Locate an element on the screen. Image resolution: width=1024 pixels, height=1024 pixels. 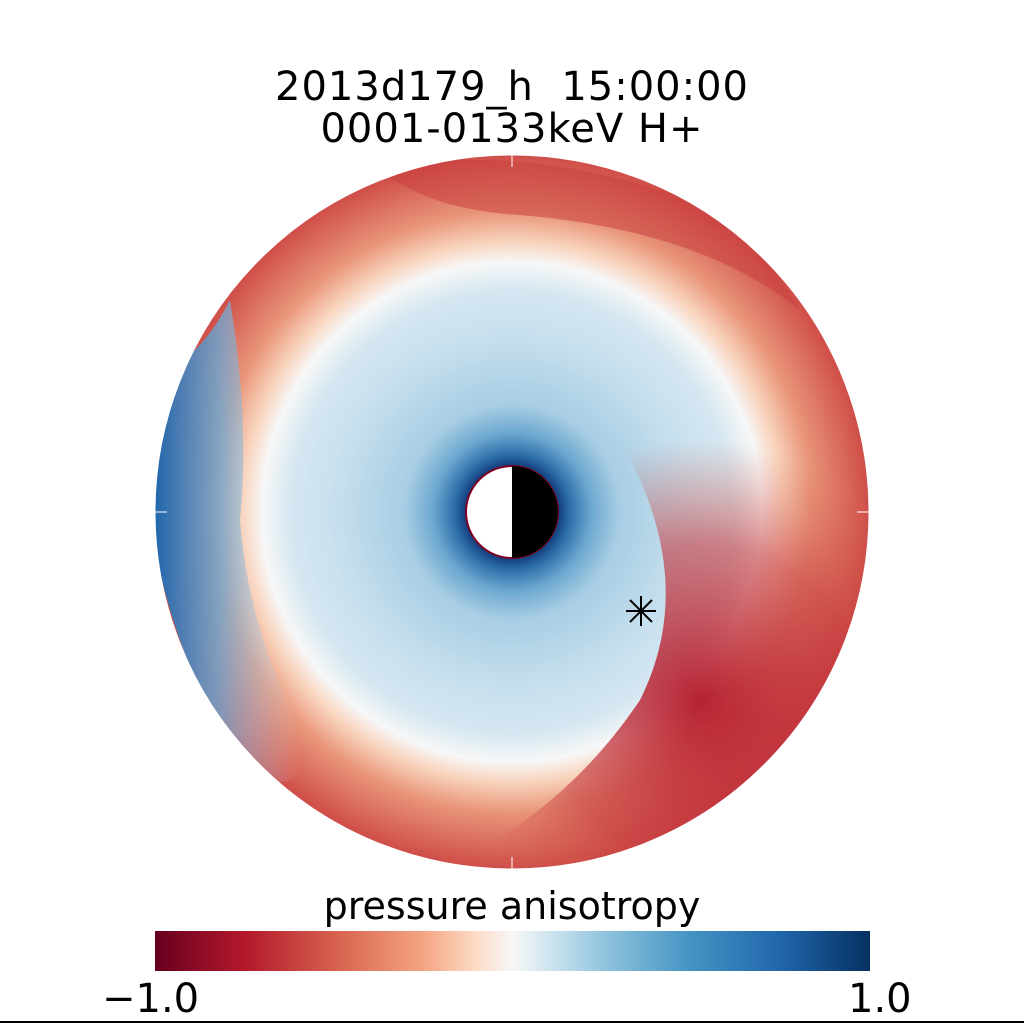
earth-icon is located at coordinates (512, 512).